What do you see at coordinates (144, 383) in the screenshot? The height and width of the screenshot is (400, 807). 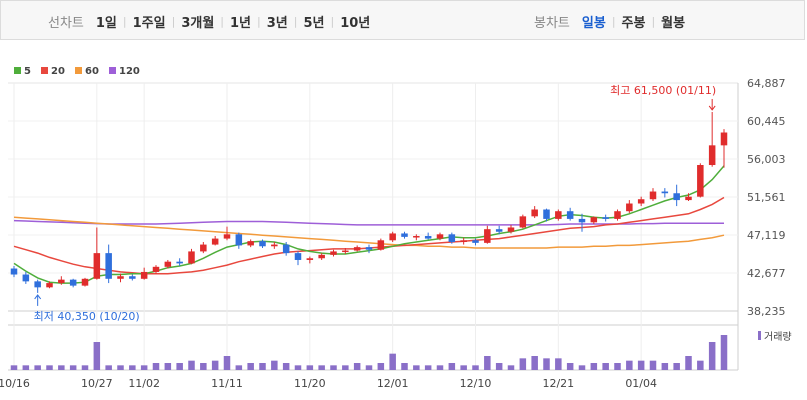 I see `x-tick-label: 11/02` at bounding box center [144, 383].